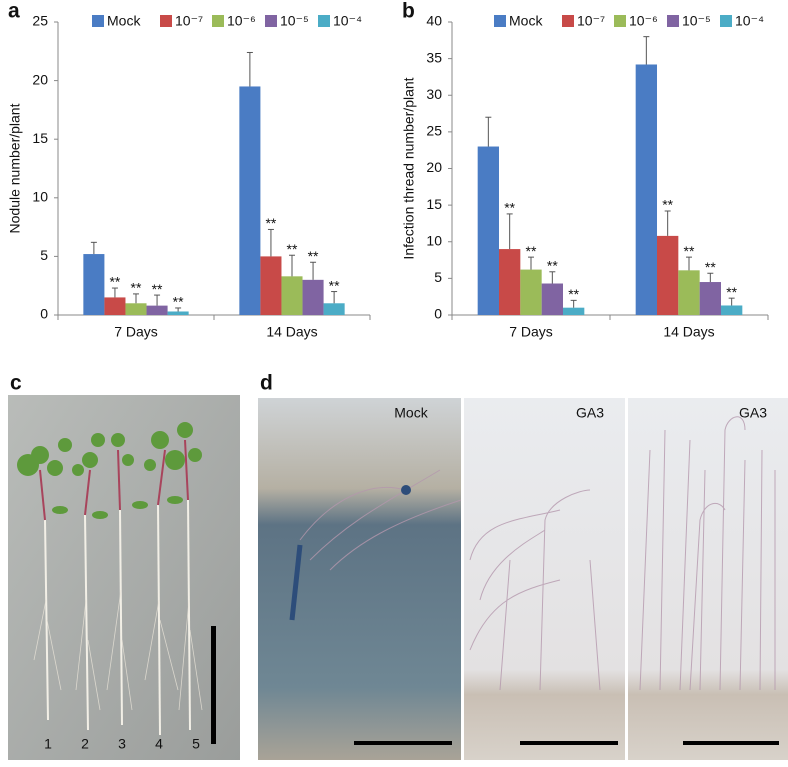 Image resolution: width=788 pixels, height=767 pixels. I want to click on y-axis-label: Nodule number/plant, so click(15, 168).